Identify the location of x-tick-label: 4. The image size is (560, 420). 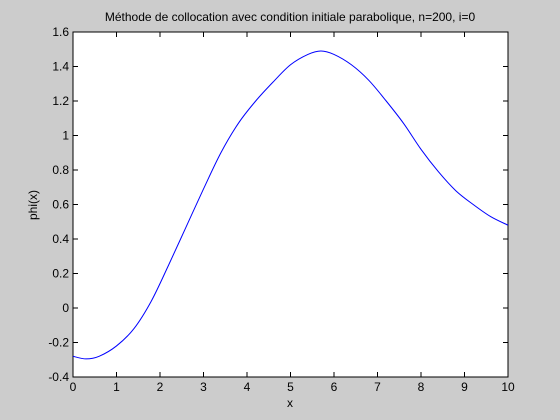
(247, 387).